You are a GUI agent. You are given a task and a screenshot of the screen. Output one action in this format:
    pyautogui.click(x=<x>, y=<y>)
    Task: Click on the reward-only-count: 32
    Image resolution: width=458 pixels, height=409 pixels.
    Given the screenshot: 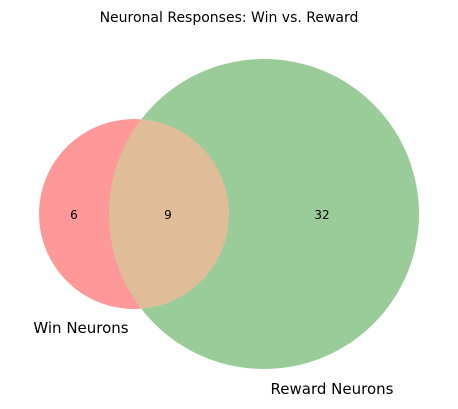 What is the action you would take?
    pyautogui.click(x=321, y=215)
    